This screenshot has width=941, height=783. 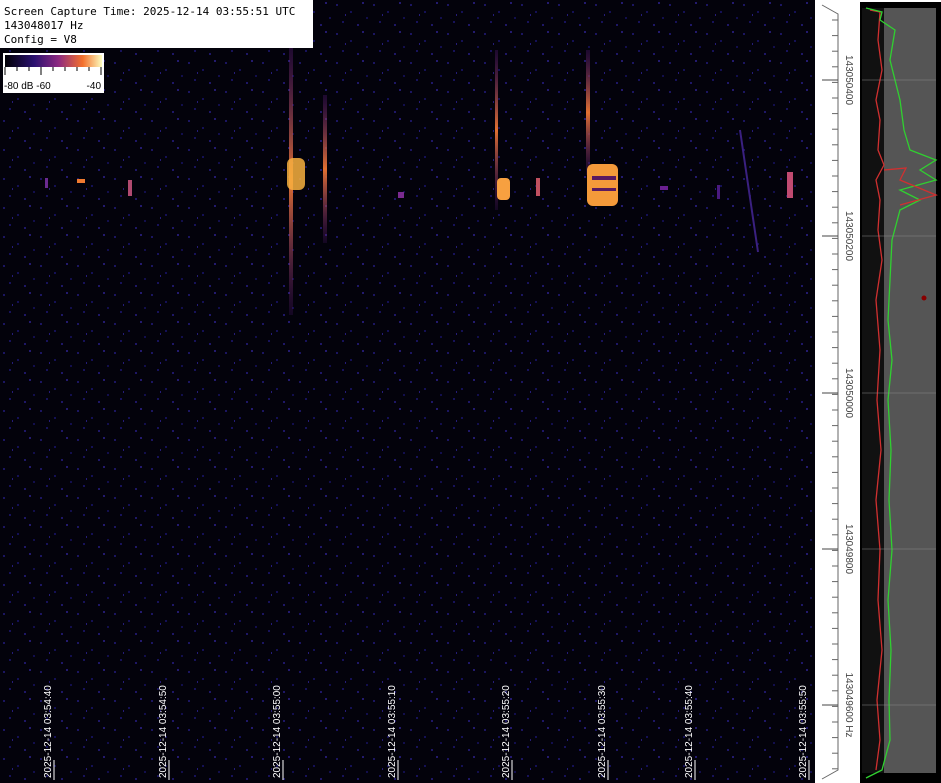 I want to click on frequency-label: 143050000, so click(x=848, y=393).